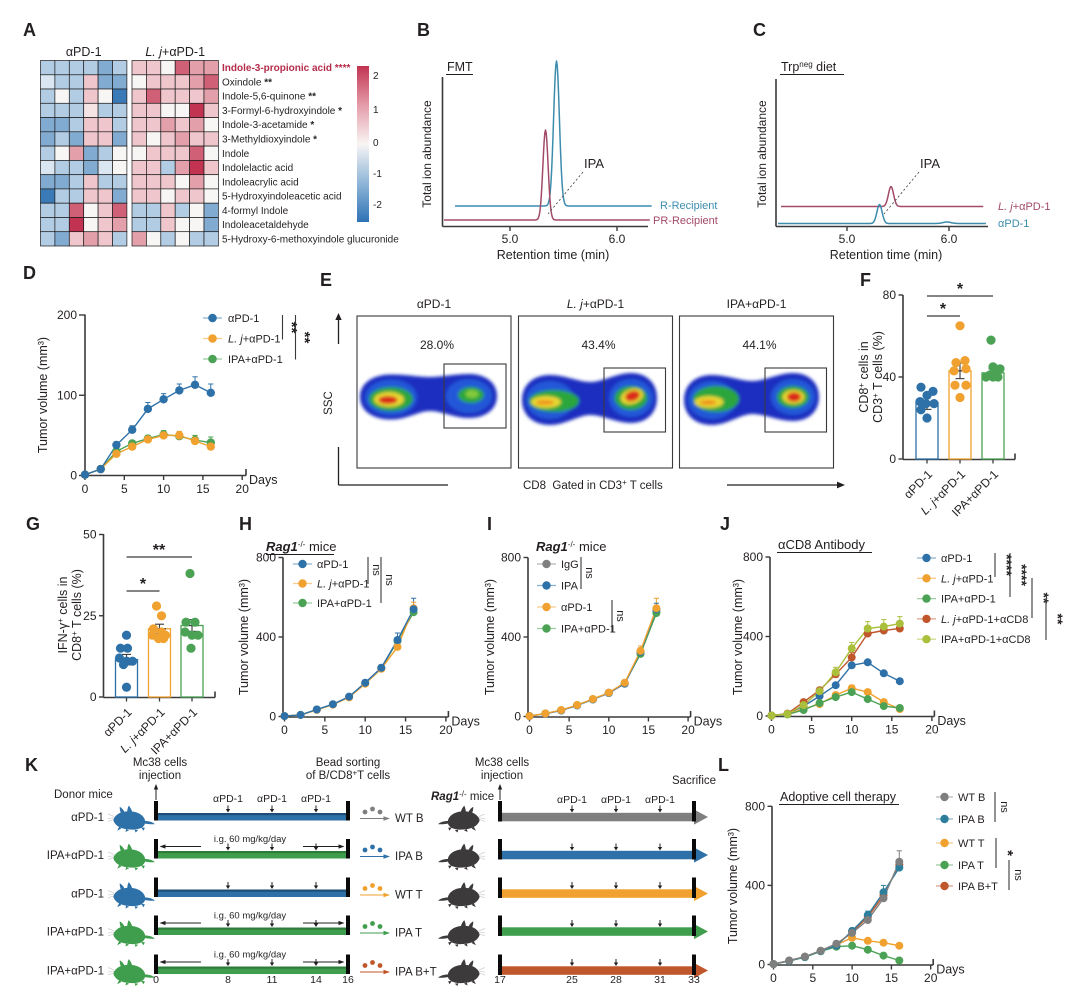 The height and width of the screenshot is (1007, 1080). I want to click on svg-text: Adoptive cell therapy, so click(838, 797).